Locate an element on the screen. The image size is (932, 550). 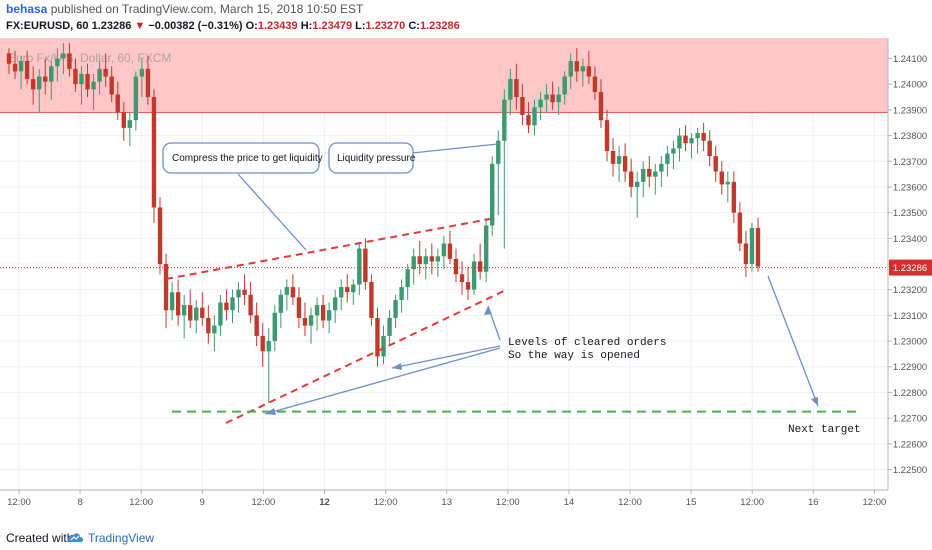
y-tick-label: 1.22800 is located at coordinates (910, 393).